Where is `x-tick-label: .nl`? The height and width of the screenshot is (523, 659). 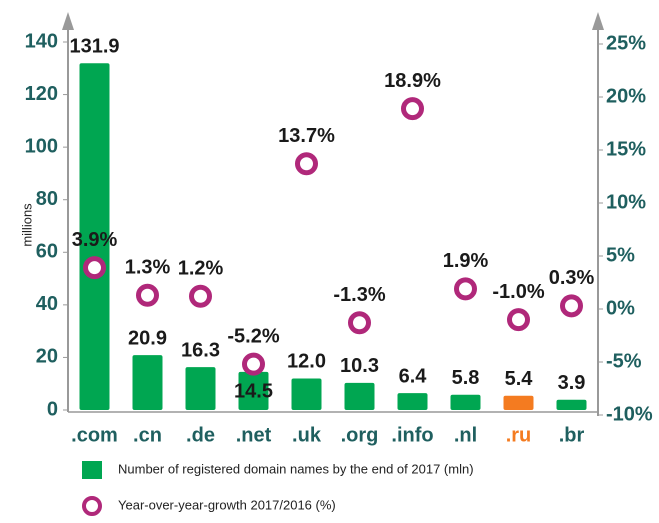 x-tick-label: .nl is located at coordinates (465, 435).